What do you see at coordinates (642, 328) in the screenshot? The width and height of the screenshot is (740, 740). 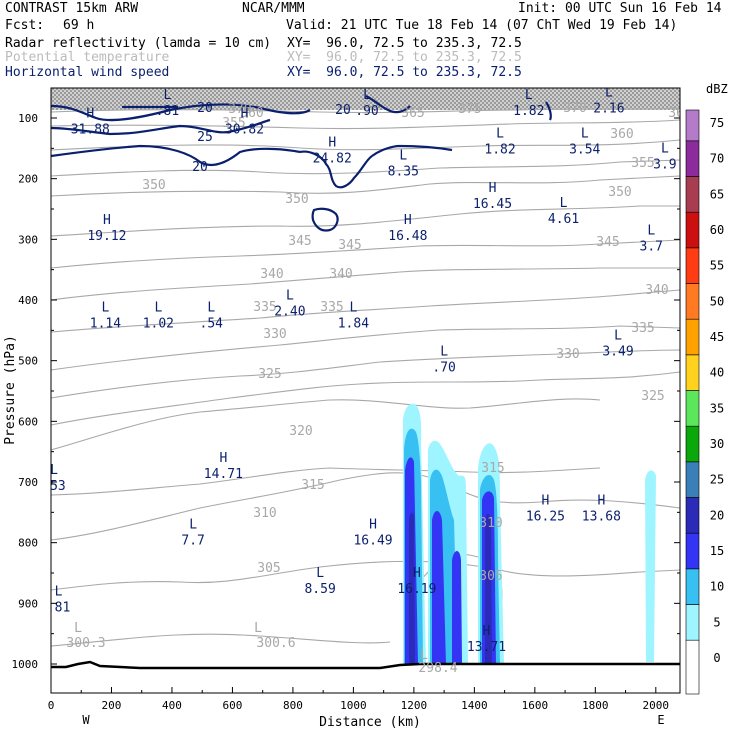 I see `theta-label: 335` at bounding box center [642, 328].